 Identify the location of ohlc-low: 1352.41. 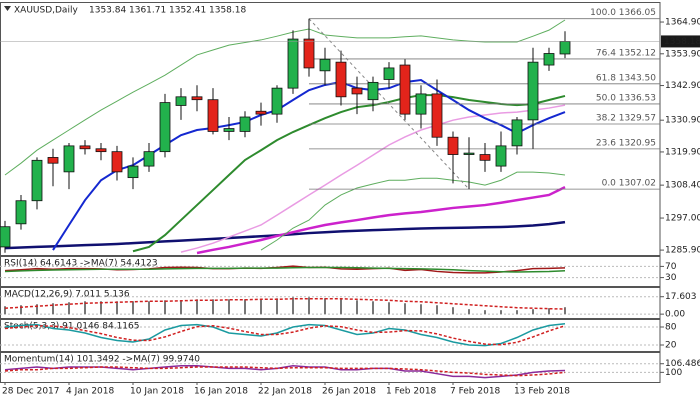
(187, 11).